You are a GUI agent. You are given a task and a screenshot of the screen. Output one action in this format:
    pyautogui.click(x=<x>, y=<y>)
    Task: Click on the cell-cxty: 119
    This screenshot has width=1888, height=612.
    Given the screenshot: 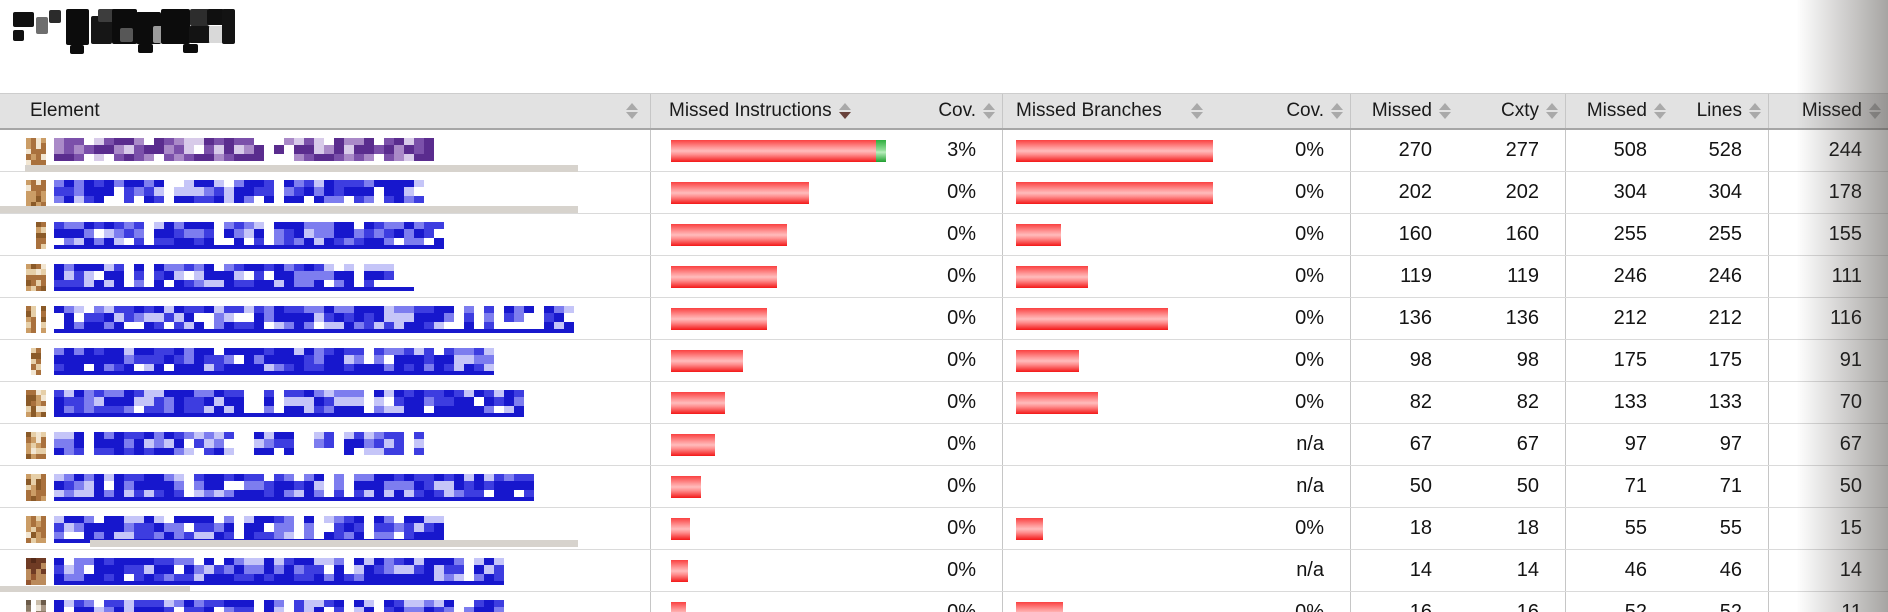 What is the action you would take?
    pyautogui.click(x=1523, y=276)
    